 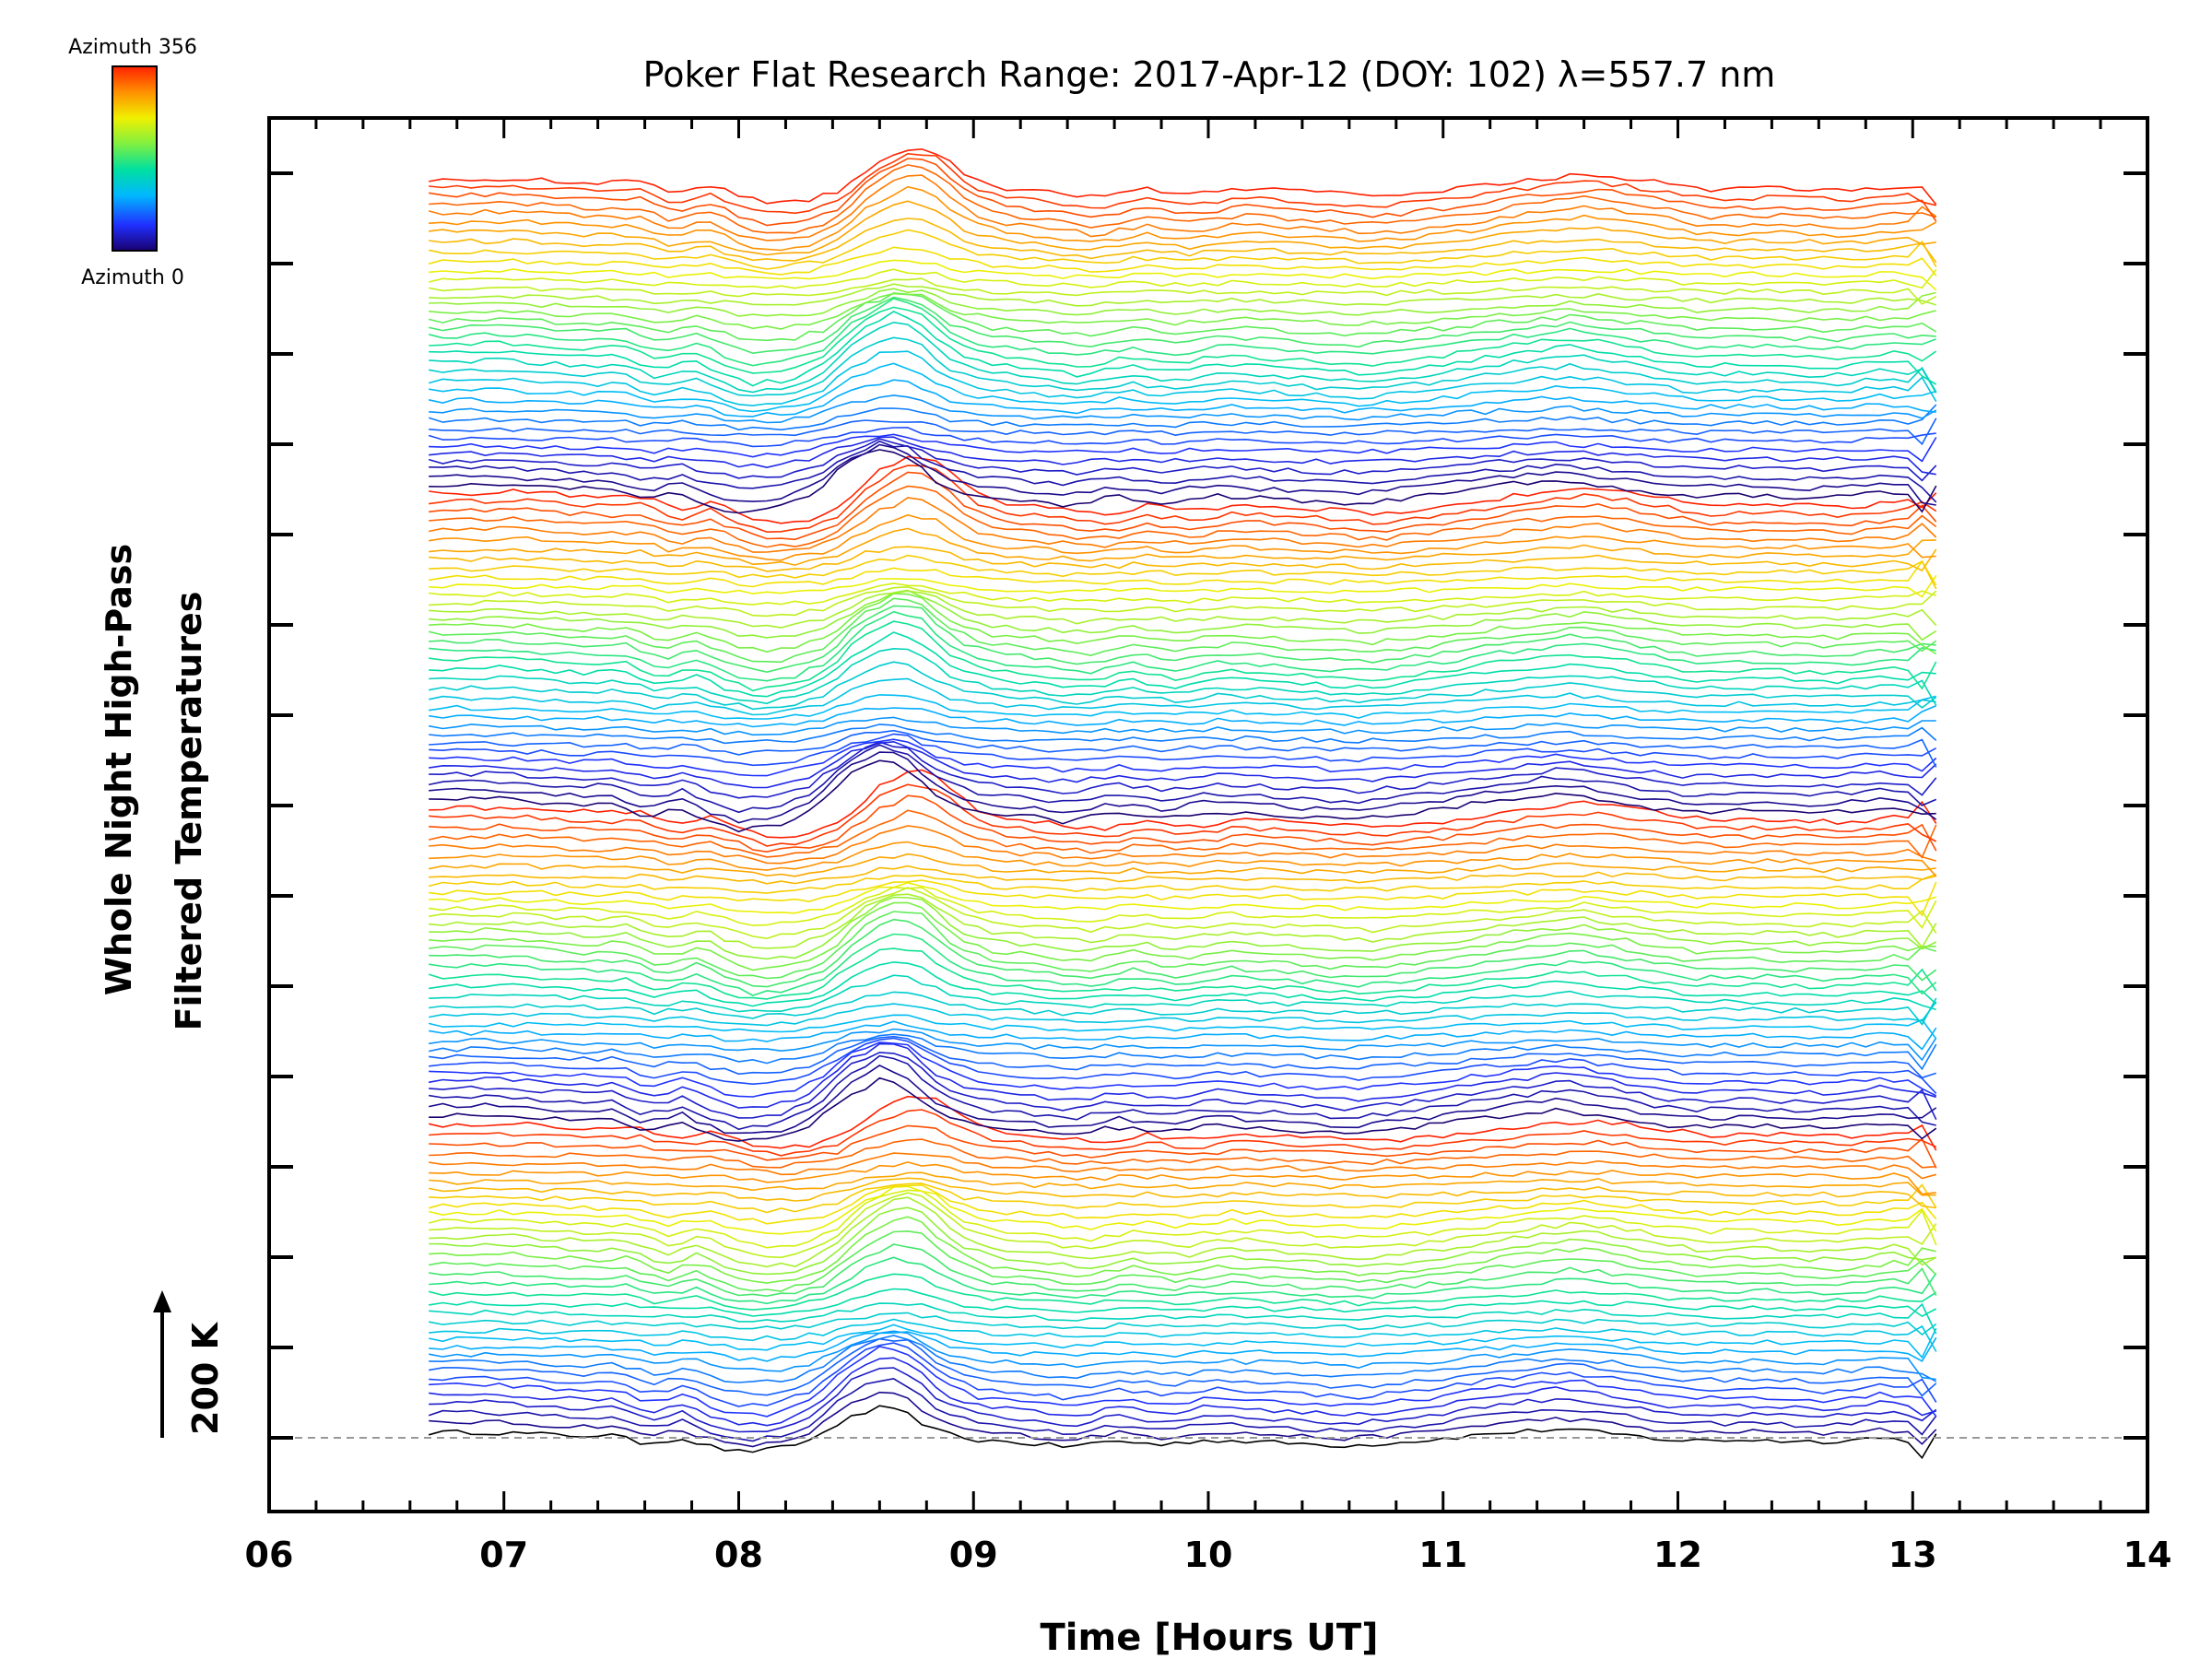 What do you see at coordinates (503, 1555) in the screenshot?
I see `x-tick-label: 07` at bounding box center [503, 1555].